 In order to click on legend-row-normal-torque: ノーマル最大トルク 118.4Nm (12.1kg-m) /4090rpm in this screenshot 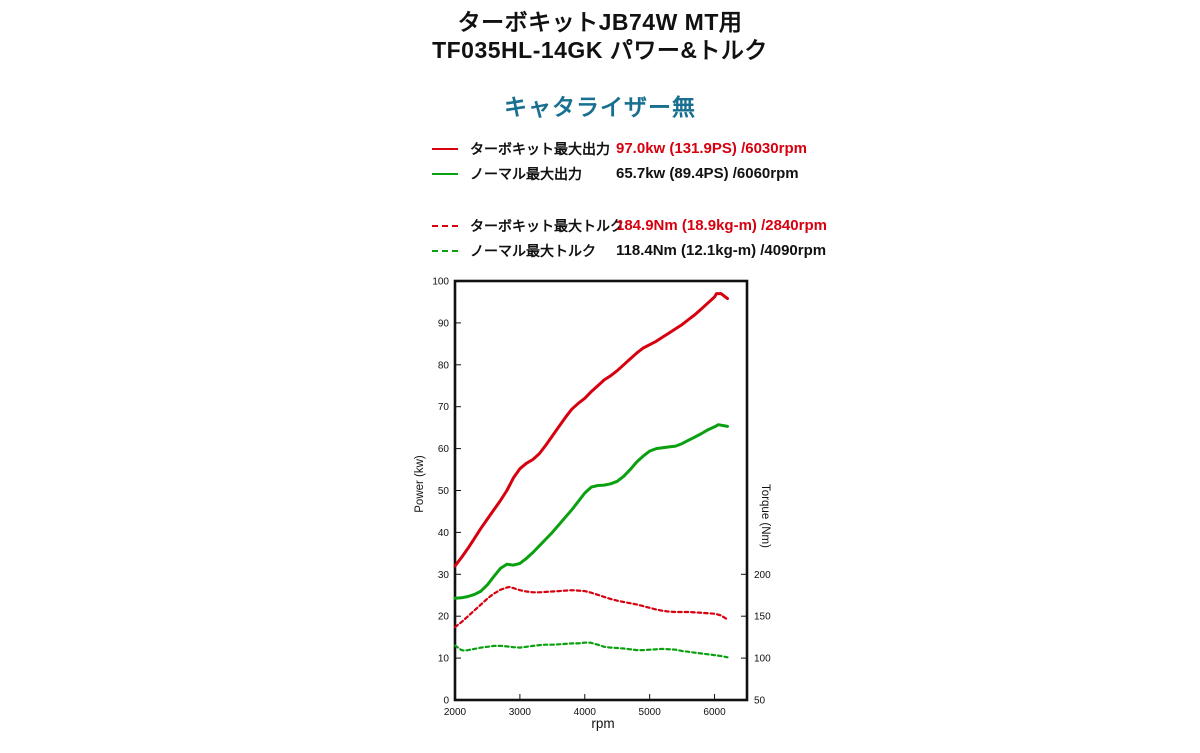, I will do `click(629, 250)`.